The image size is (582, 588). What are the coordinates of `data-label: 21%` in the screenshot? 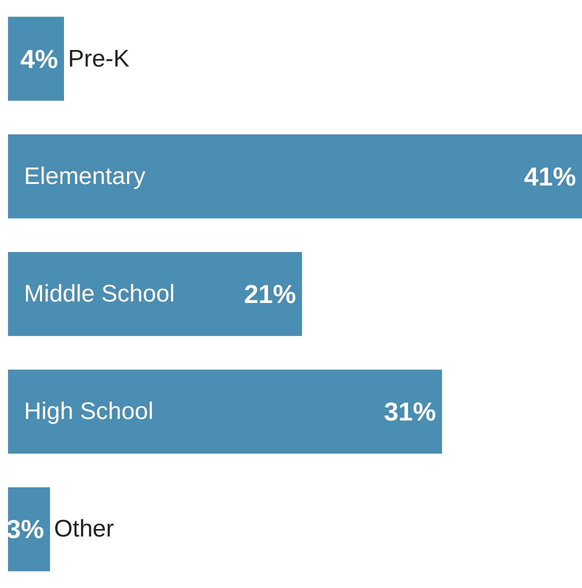 It's located at (270, 294).